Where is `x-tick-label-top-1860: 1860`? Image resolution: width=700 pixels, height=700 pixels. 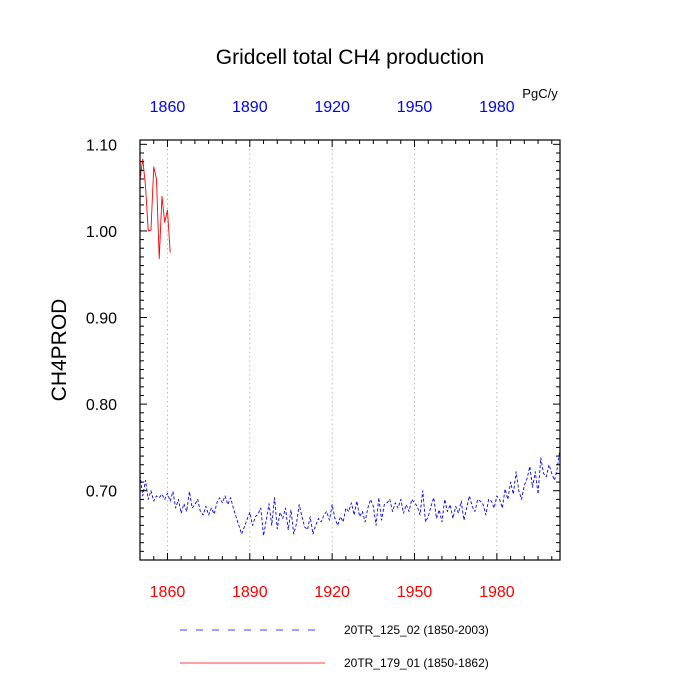 x-tick-label-top-1860: 1860 is located at coordinates (168, 107).